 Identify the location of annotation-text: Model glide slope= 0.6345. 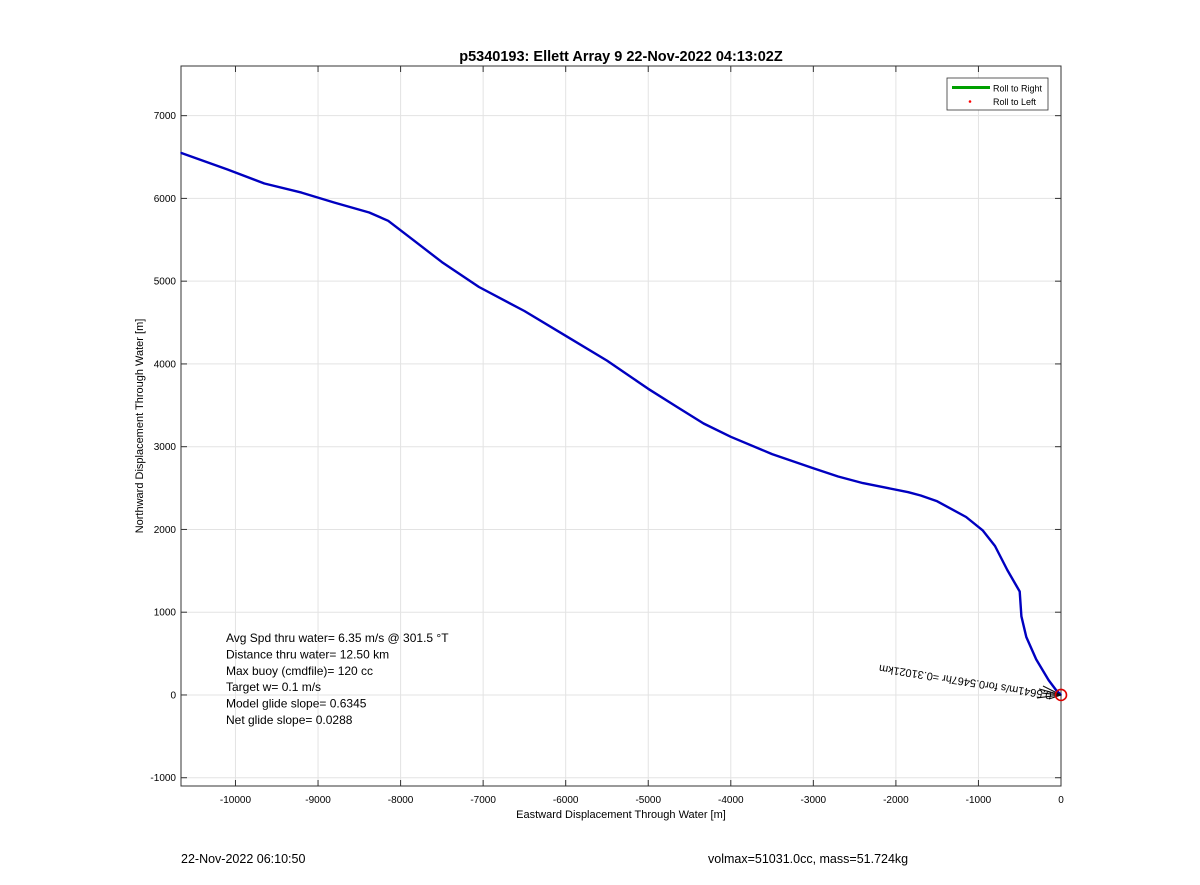
(296, 704).